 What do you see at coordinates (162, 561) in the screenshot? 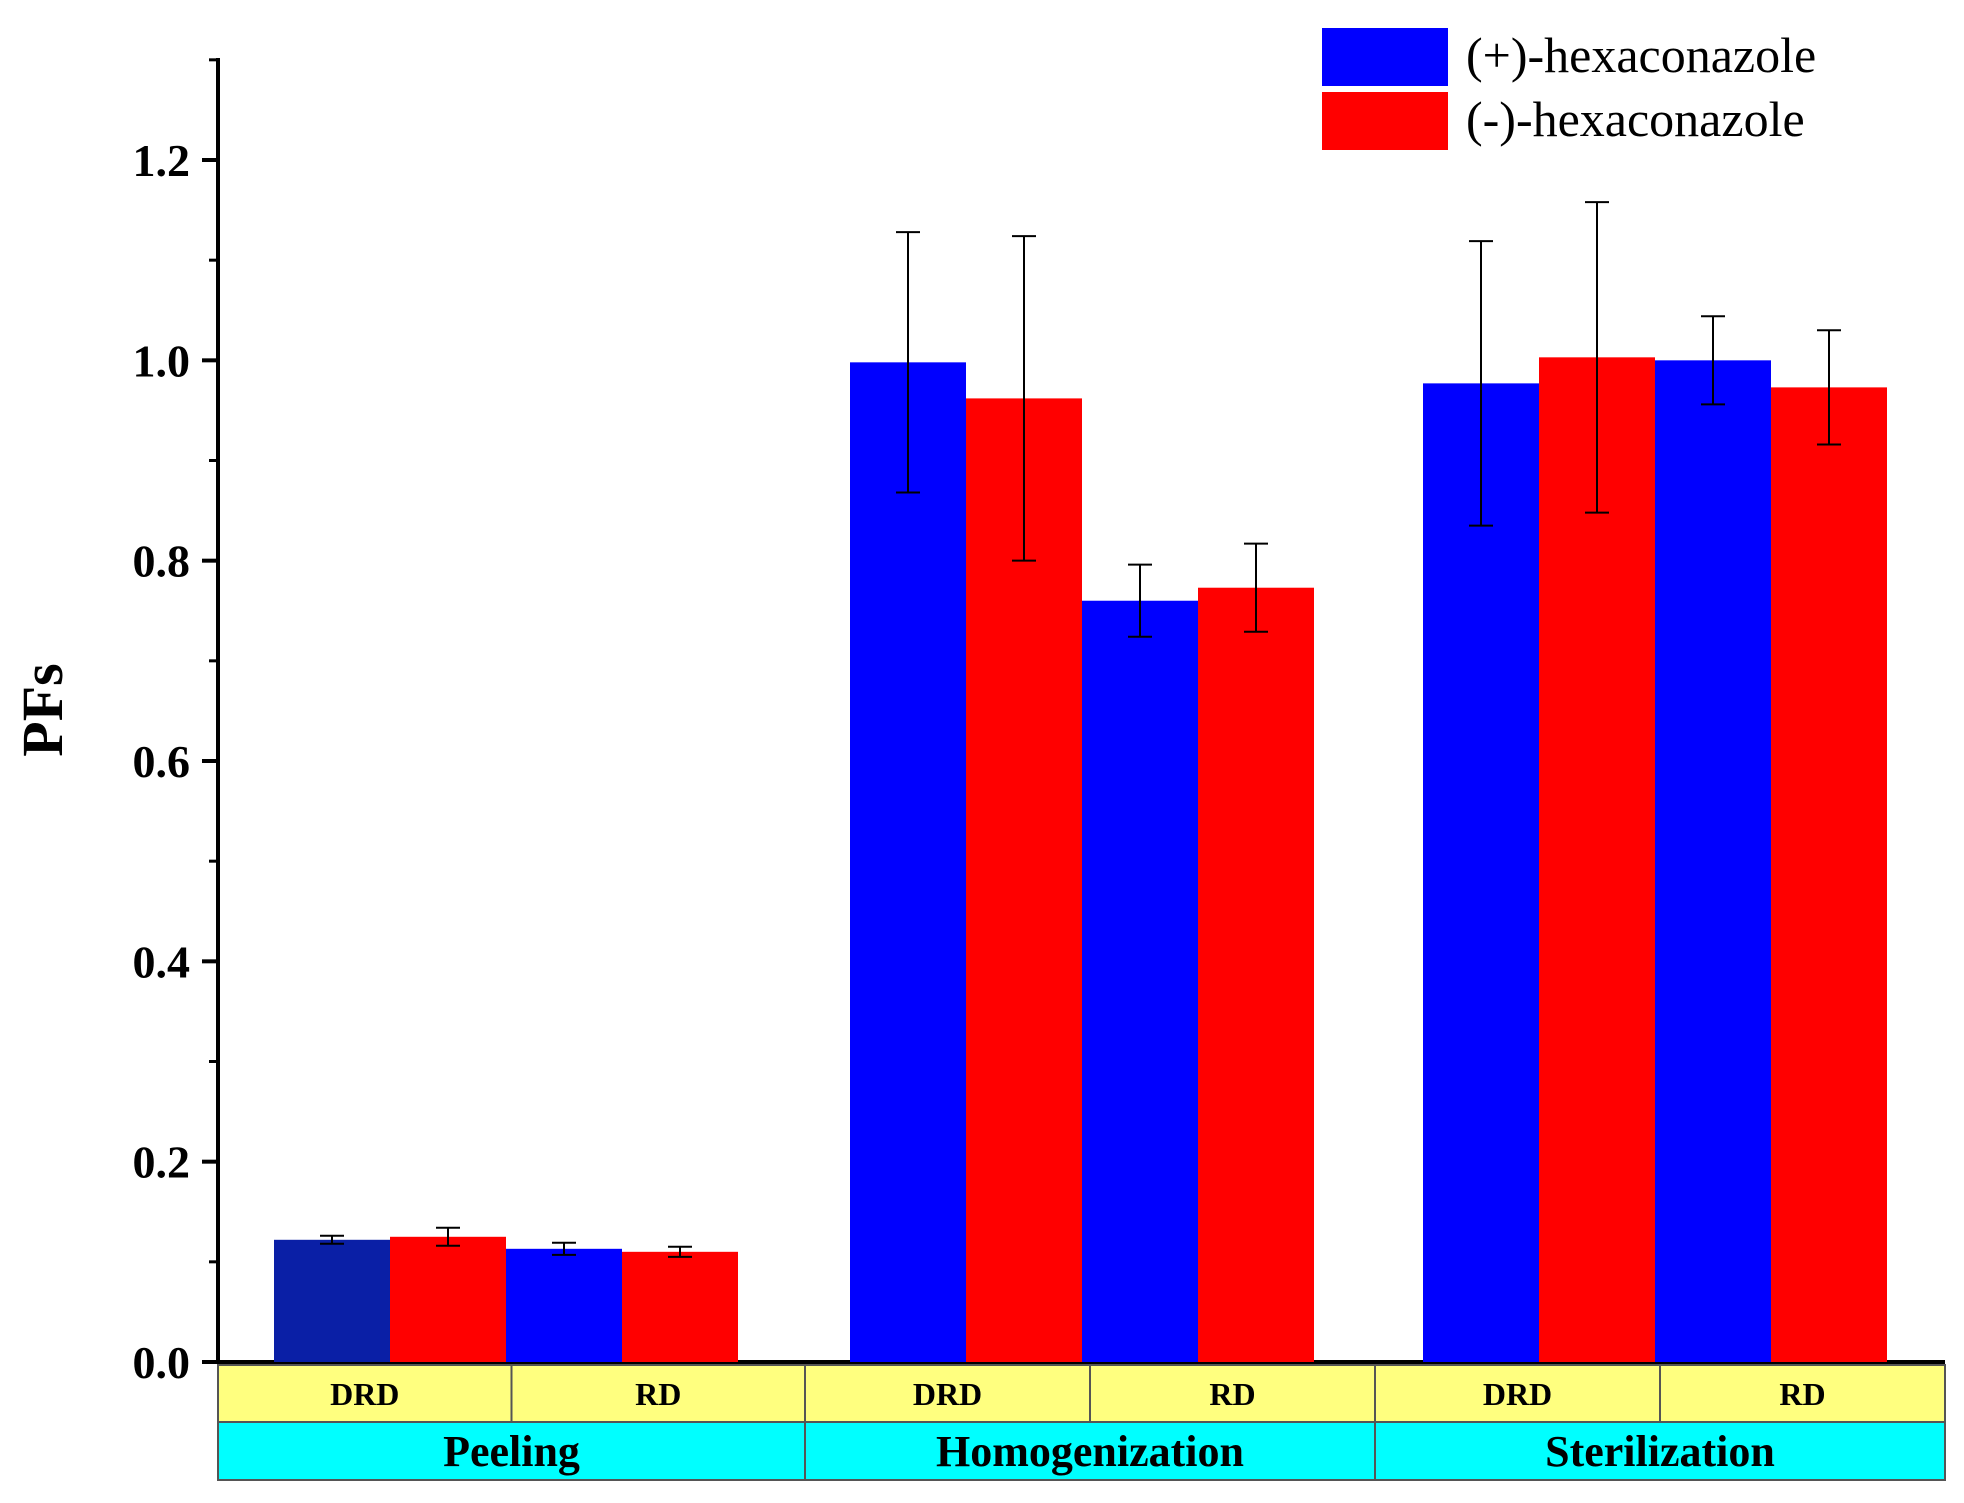
I see `y-tick-label: 0.8` at bounding box center [162, 561].